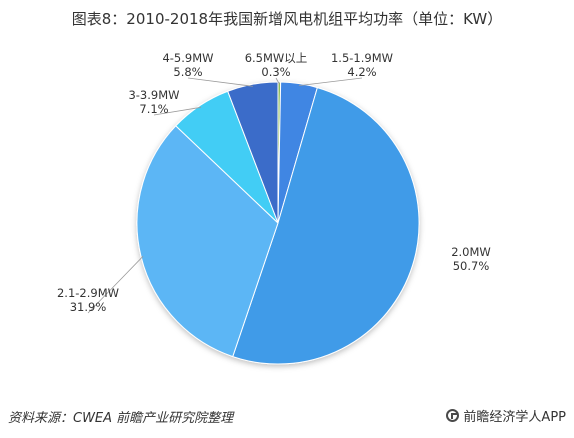 The height and width of the screenshot is (438, 574). What do you see at coordinates (153, 109) in the screenshot?
I see `slice-value-label: 7.1%` at bounding box center [153, 109].